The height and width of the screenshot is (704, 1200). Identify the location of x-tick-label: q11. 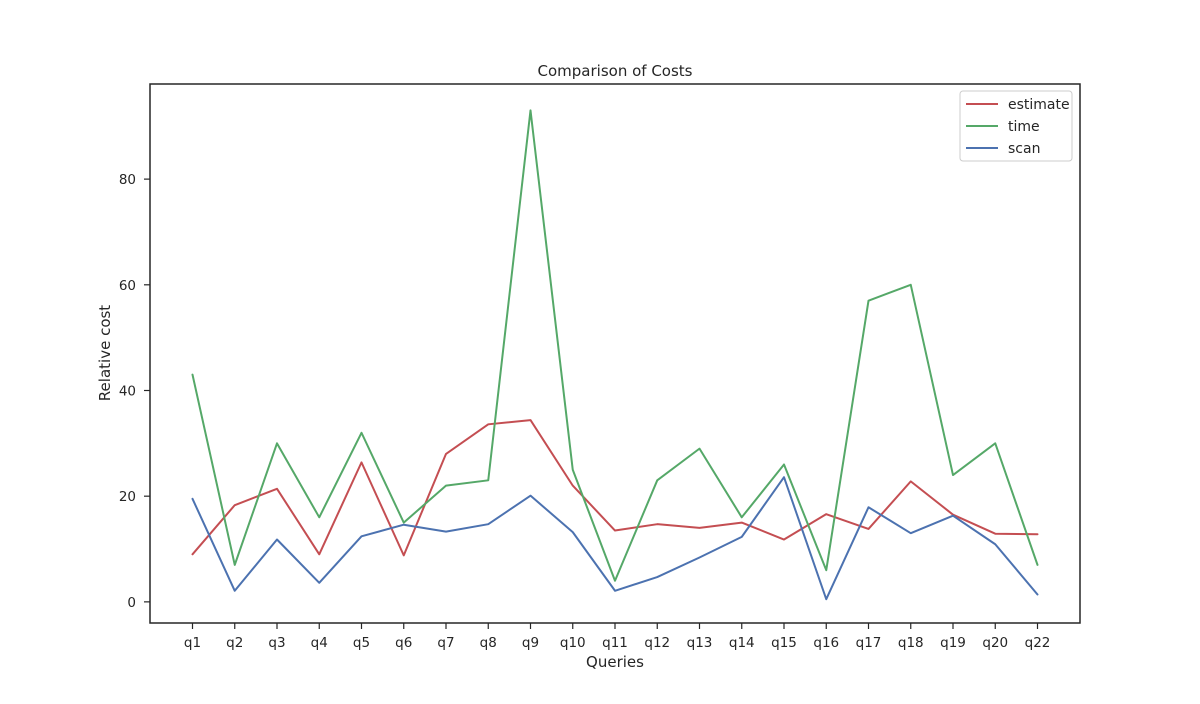
(615, 643).